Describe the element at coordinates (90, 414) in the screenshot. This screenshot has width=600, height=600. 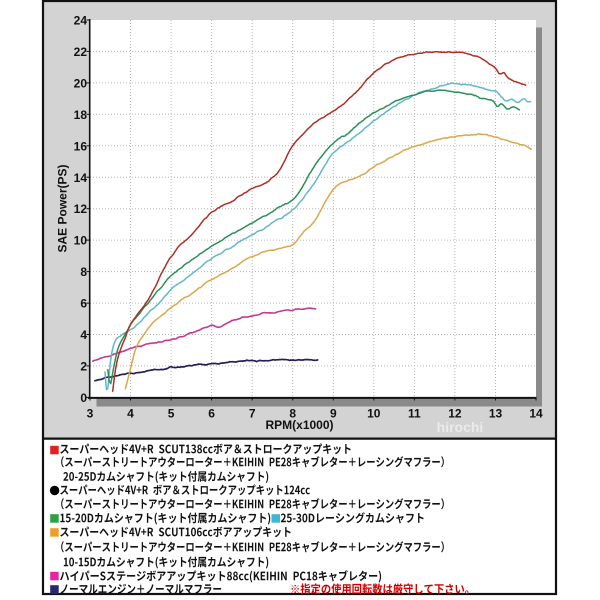
I see `svg-text: 3` at that location.